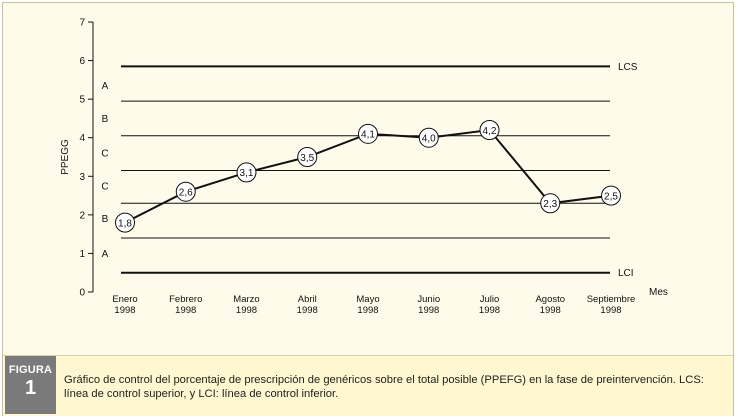 The width and height of the screenshot is (738, 420). Describe the element at coordinates (82, 177) in the screenshot. I see `y-tick-label: 3` at that location.